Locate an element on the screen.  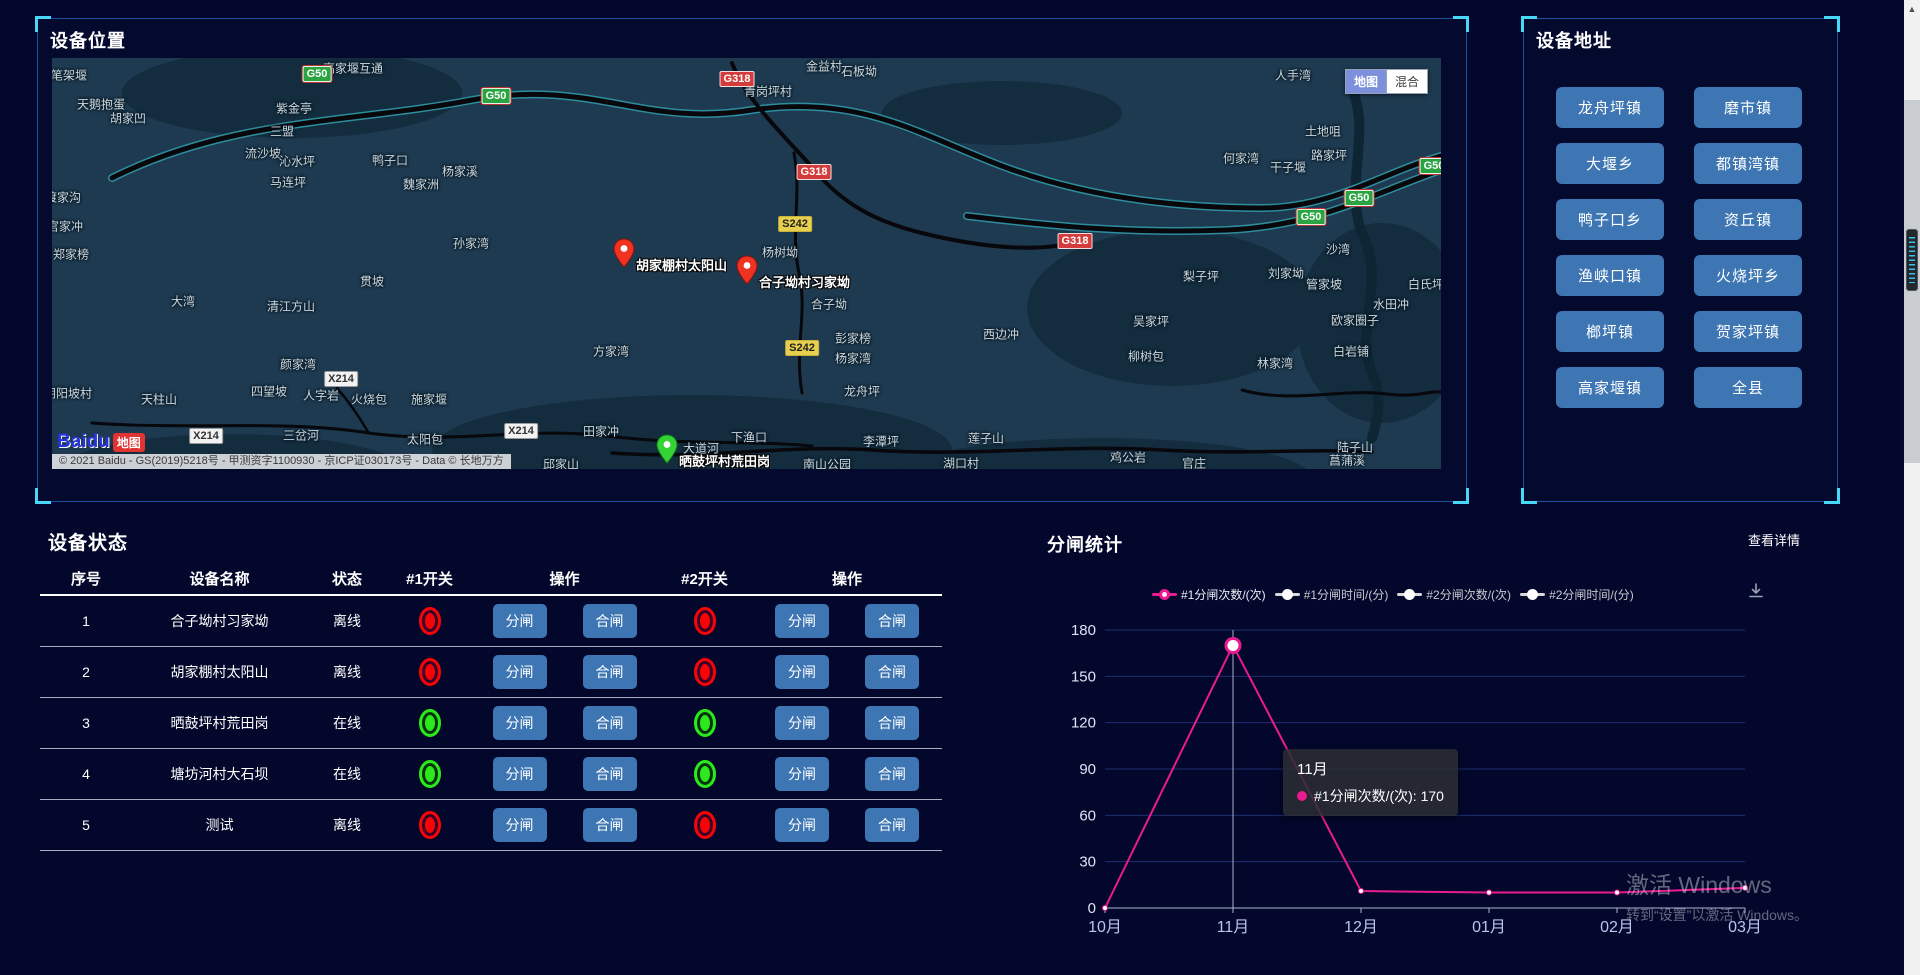
legend-item: #2分闸时间/(分) is located at coordinates (1577, 594).